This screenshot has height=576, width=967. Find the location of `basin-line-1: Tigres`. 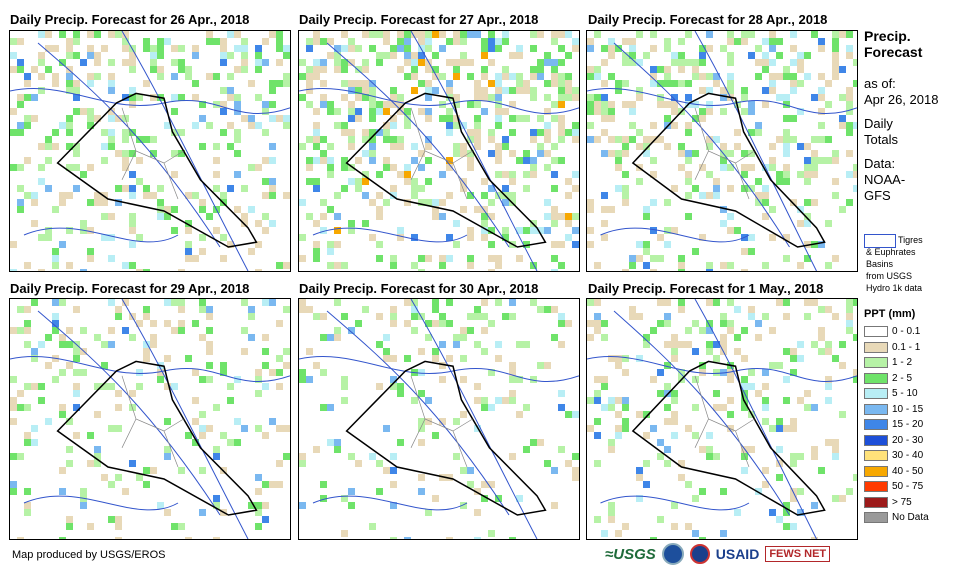

basin-line-1: Tigres is located at coordinates (910, 240).